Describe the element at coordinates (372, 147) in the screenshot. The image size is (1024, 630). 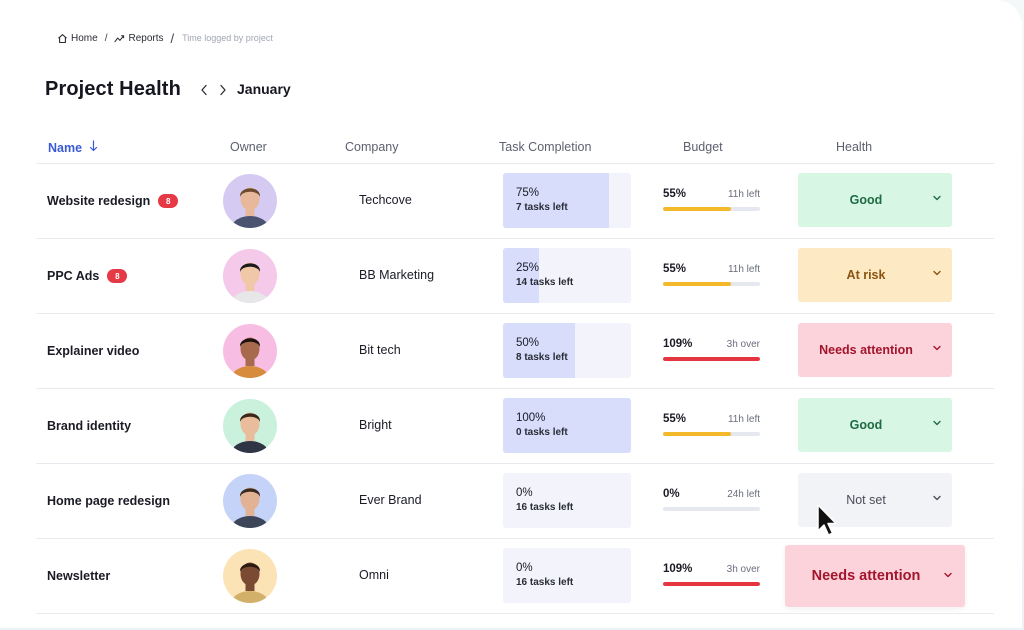
I see `column-header-company: Company` at that location.